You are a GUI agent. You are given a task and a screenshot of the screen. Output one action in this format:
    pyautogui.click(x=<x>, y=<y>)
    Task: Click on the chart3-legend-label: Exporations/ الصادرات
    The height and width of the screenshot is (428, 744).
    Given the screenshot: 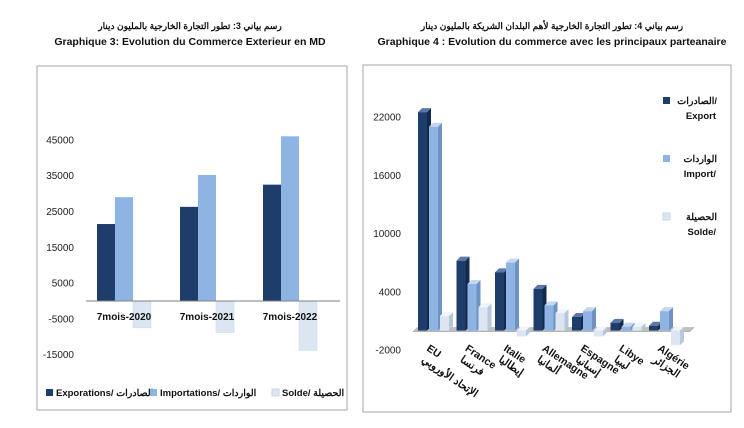 What is the action you would take?
    pyautogui.click(x=105, y=393)
    